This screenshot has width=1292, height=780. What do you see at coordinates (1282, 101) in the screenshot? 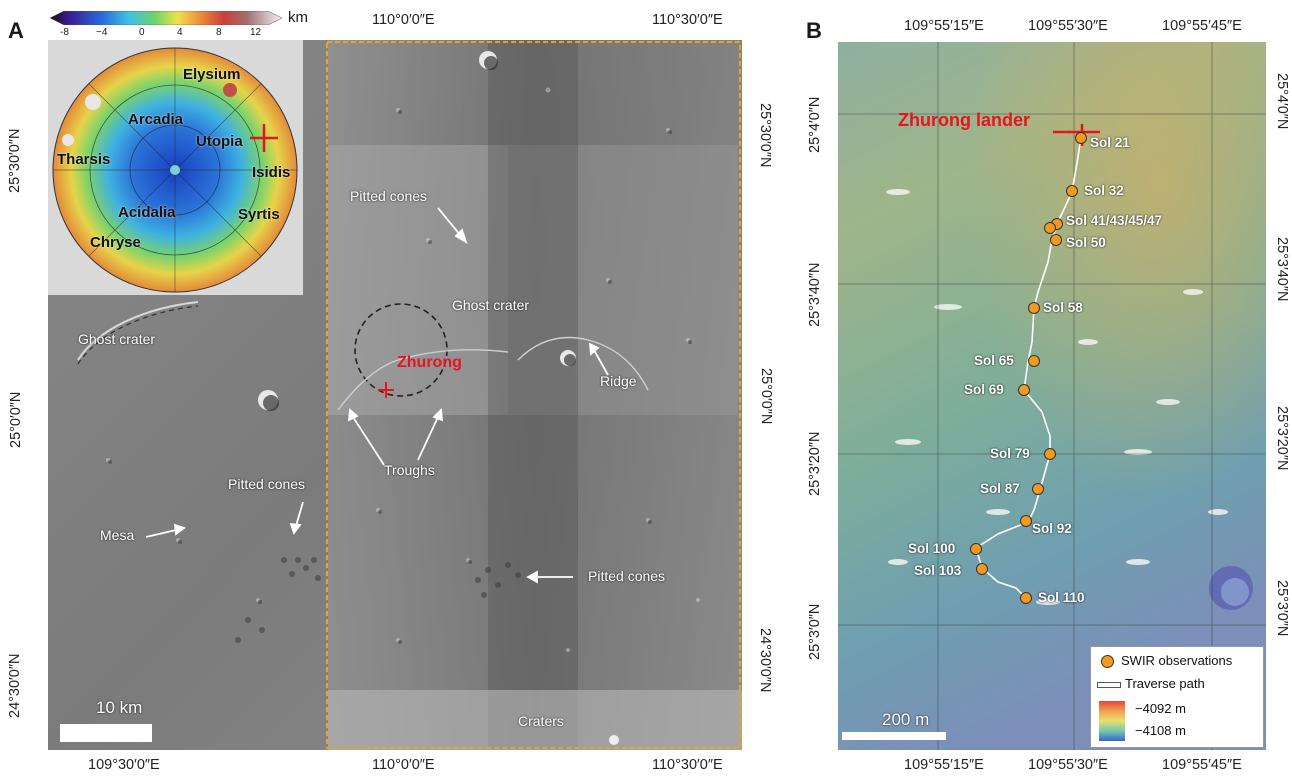
I see `panel-b-right-tick-1: 25°4′0″N` at bounding box center [1282, 101].